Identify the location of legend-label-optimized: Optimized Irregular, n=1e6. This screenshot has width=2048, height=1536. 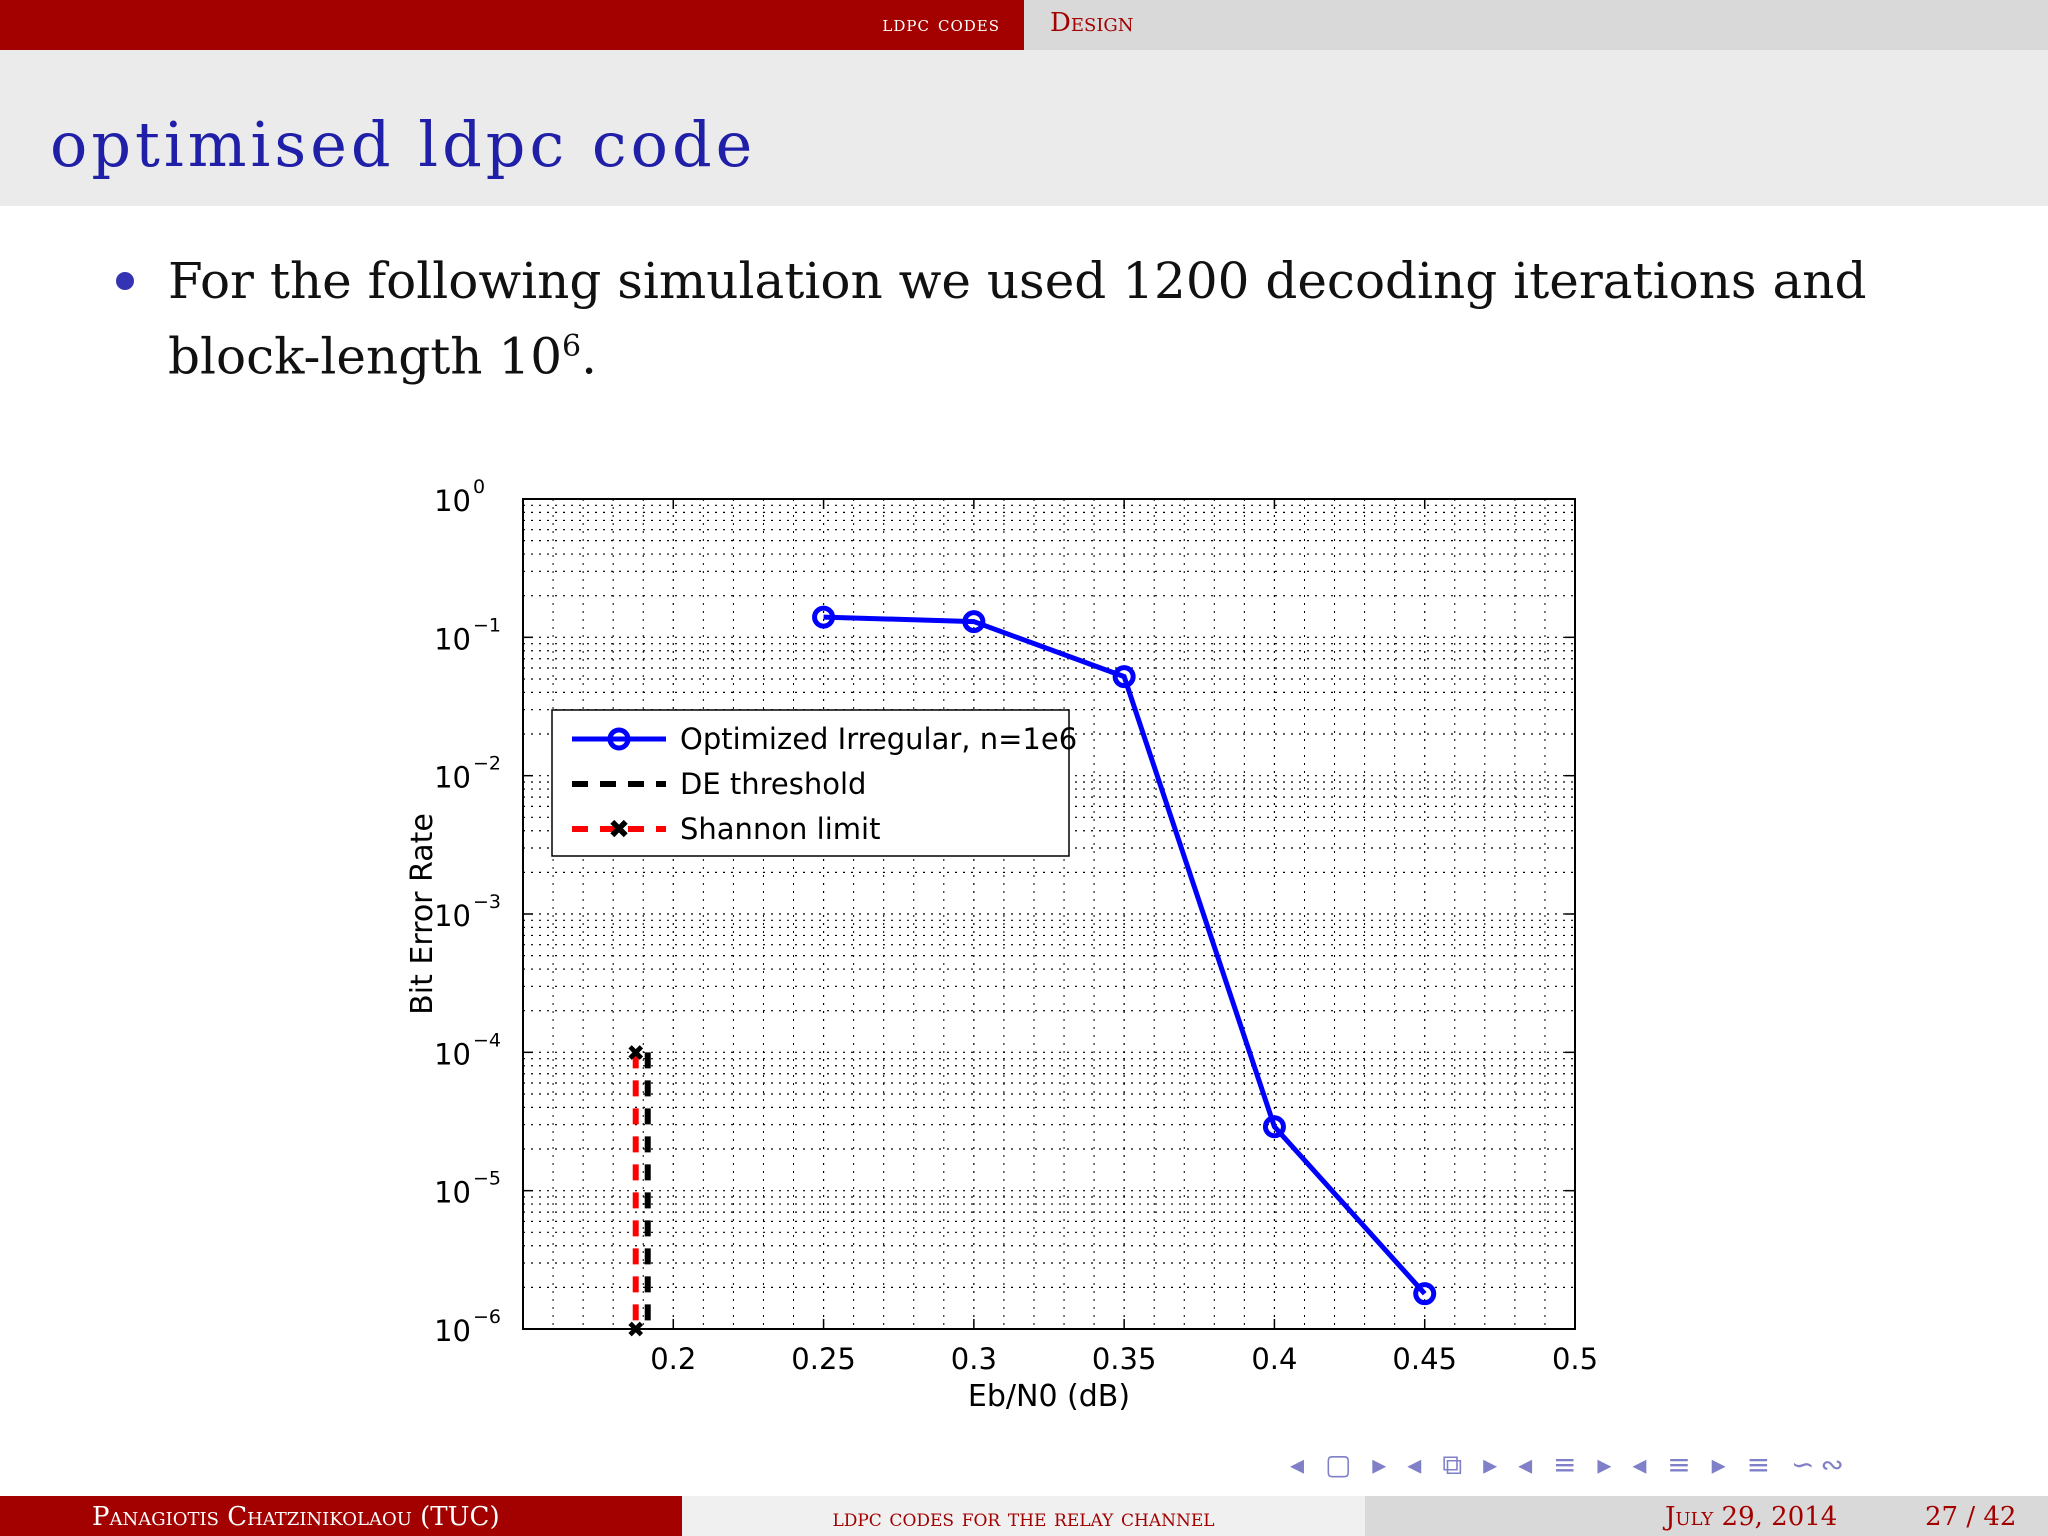
(878, 739).